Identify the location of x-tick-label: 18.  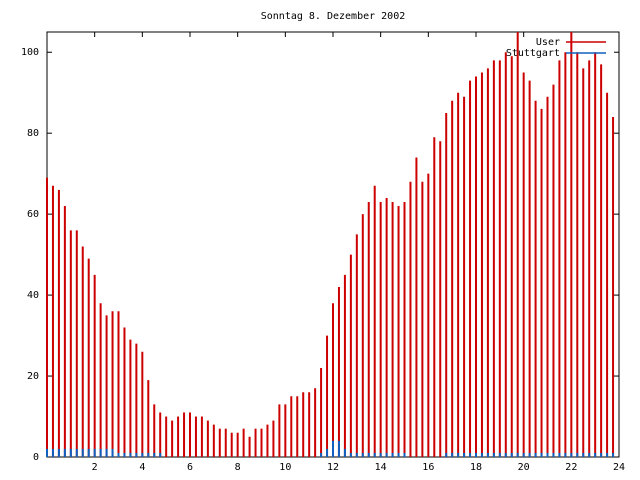
(476, 467).